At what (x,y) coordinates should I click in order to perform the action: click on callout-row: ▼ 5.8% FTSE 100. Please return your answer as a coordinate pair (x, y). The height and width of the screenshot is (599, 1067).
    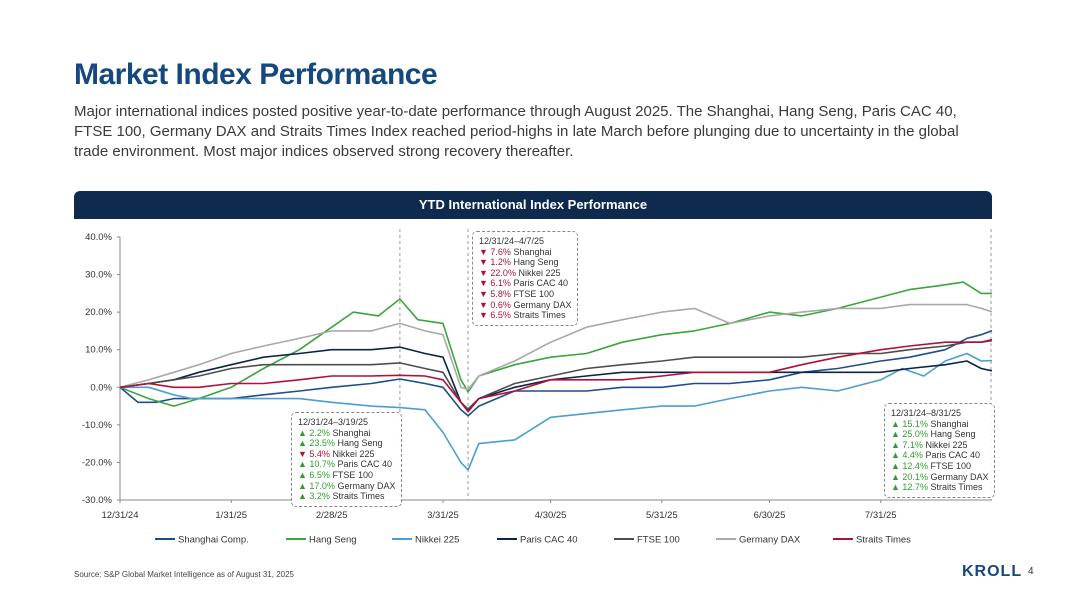
    Looking at the image, I should click on (525, 294).